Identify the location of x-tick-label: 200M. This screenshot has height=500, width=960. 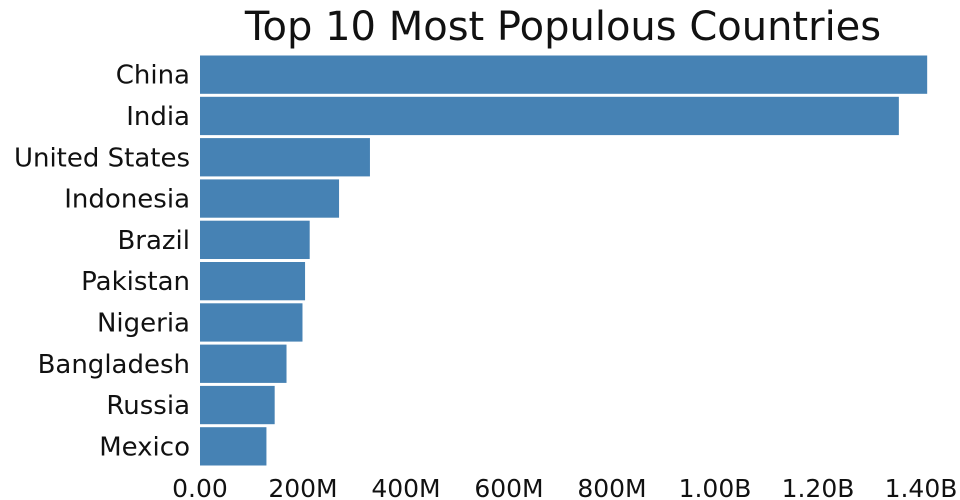
(302, 487).